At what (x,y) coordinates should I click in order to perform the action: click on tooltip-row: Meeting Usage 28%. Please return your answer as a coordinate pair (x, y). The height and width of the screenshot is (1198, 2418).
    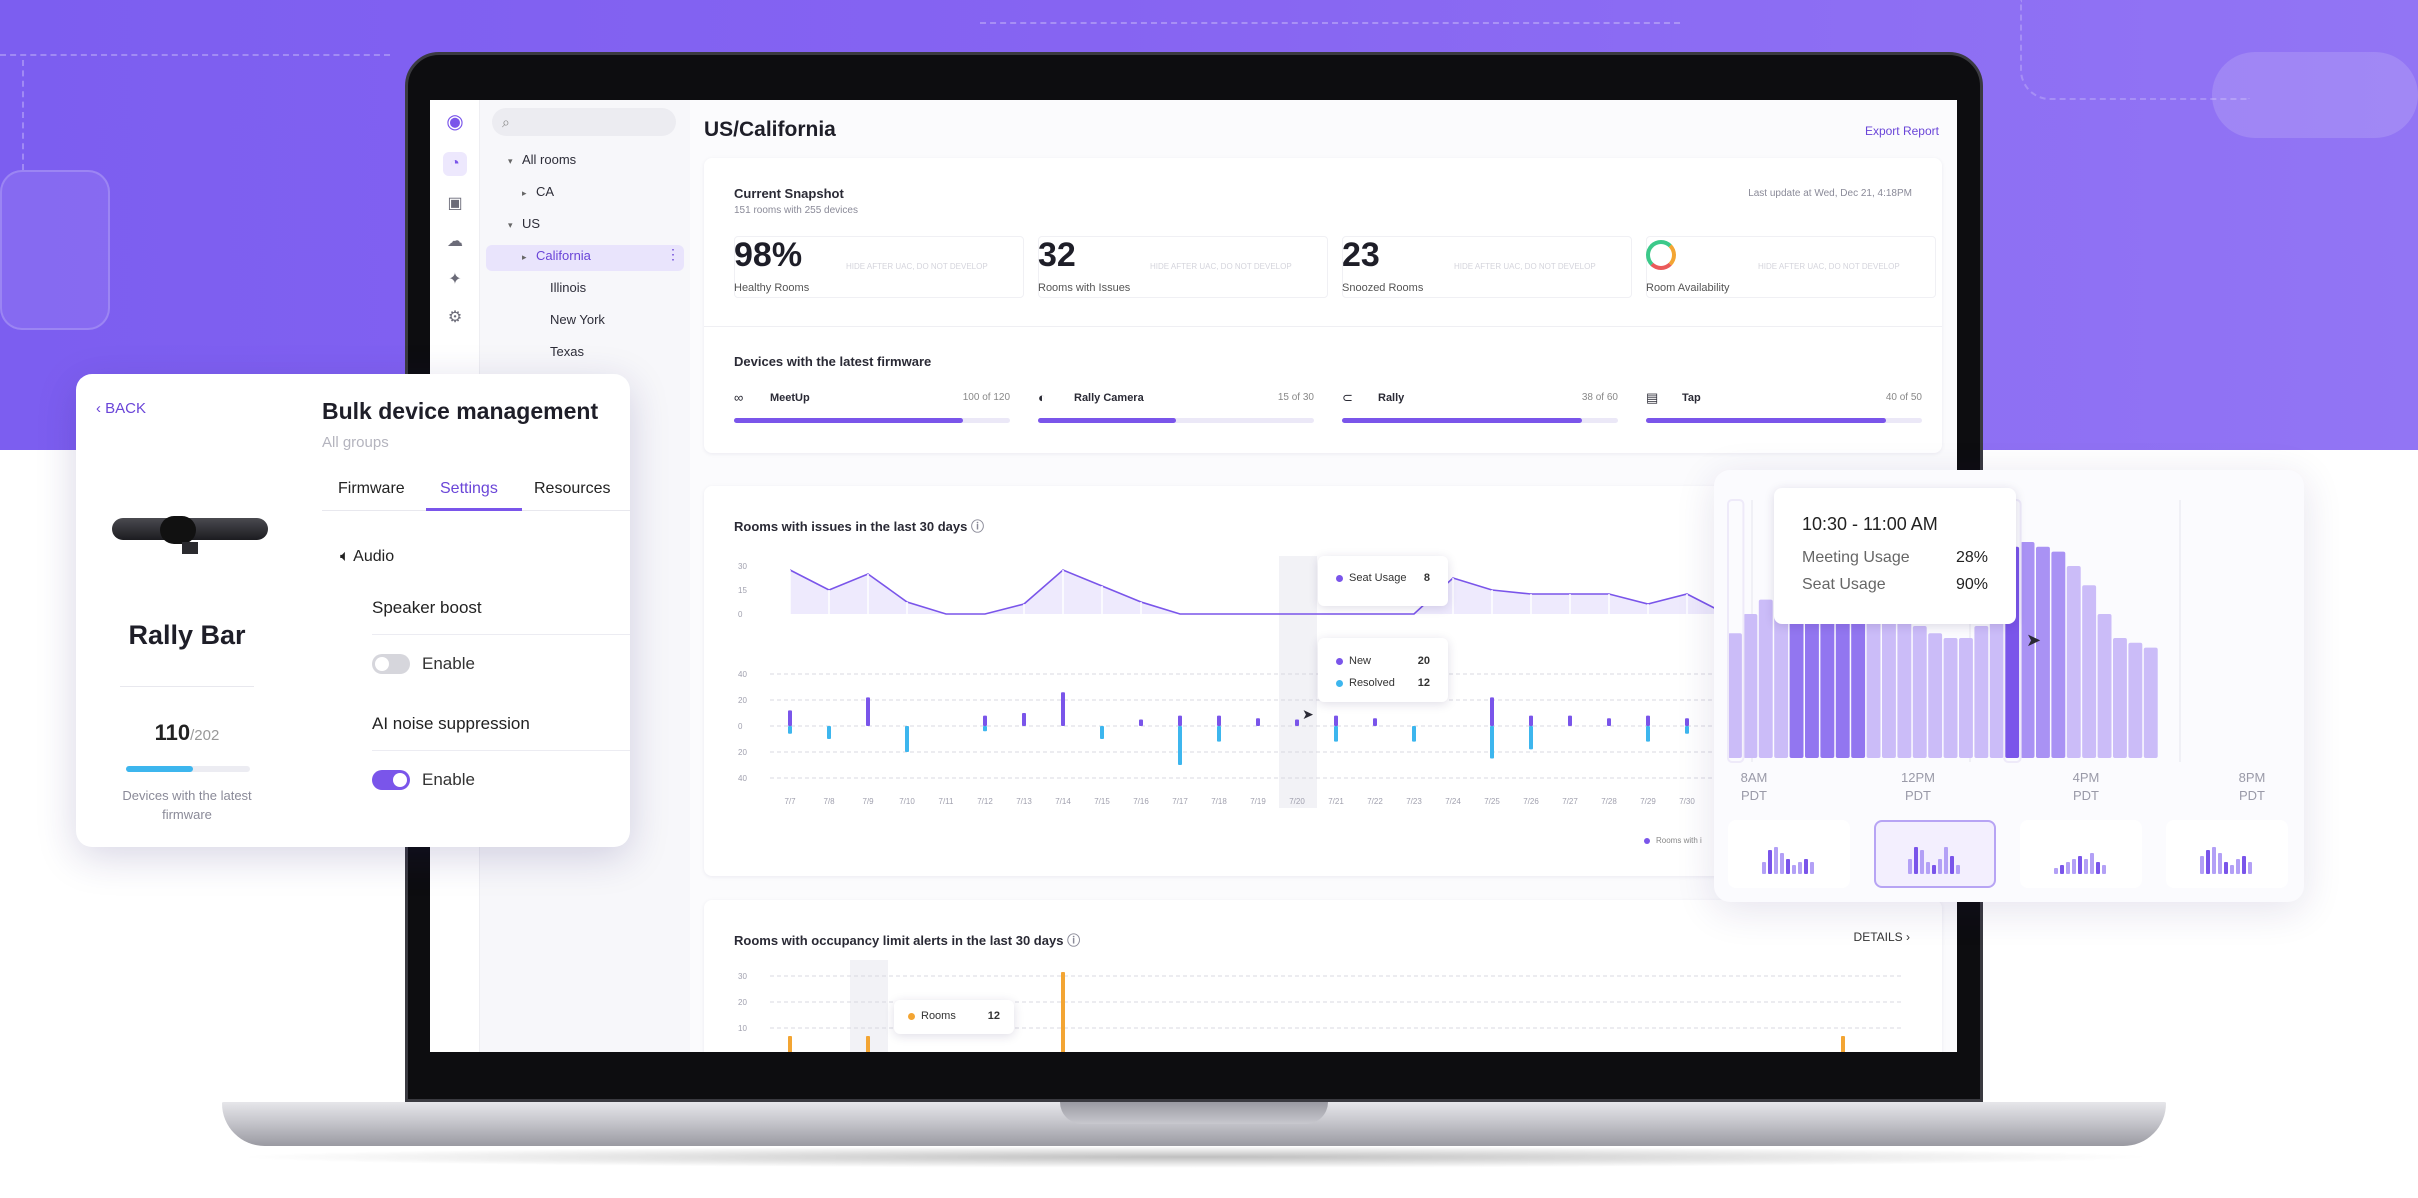
    Looking at the image, I should click on (1895, 562).